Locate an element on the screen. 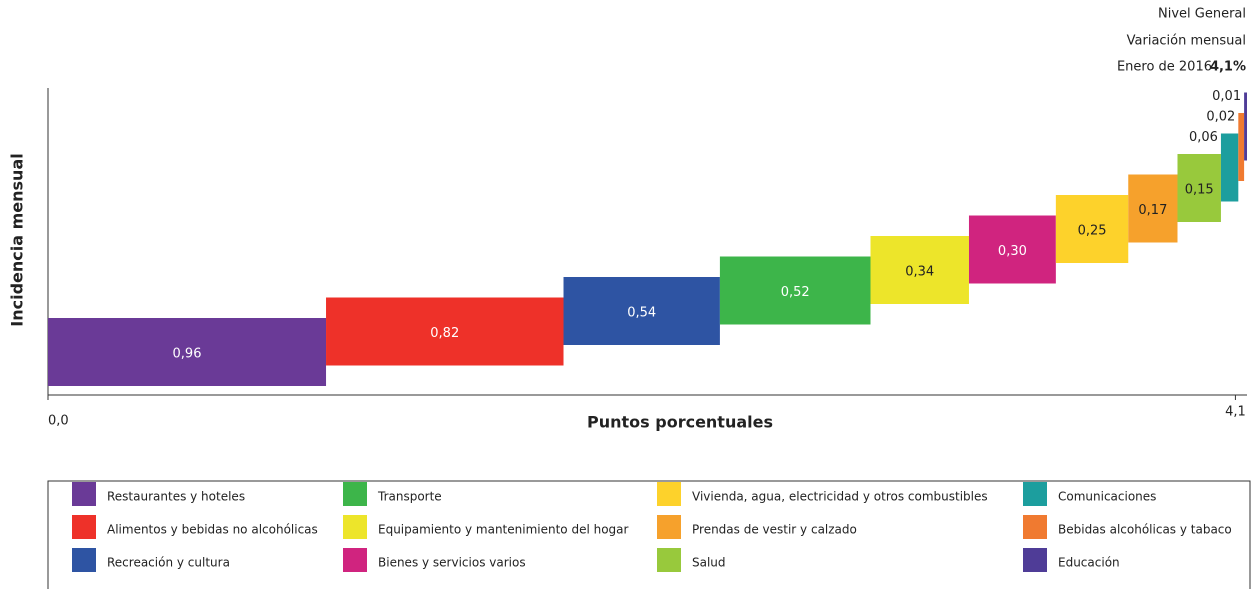 This screenshot has width=1260, height=589. value-label: 0,25 is located at coordinates (1092, 231).